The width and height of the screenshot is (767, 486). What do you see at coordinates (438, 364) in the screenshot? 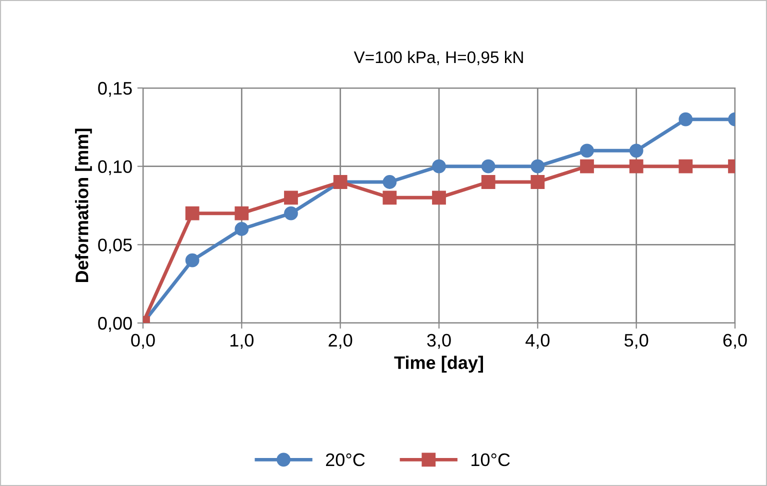
I see `x-axis-title: Time [day]` at bounding box center [438, 364].